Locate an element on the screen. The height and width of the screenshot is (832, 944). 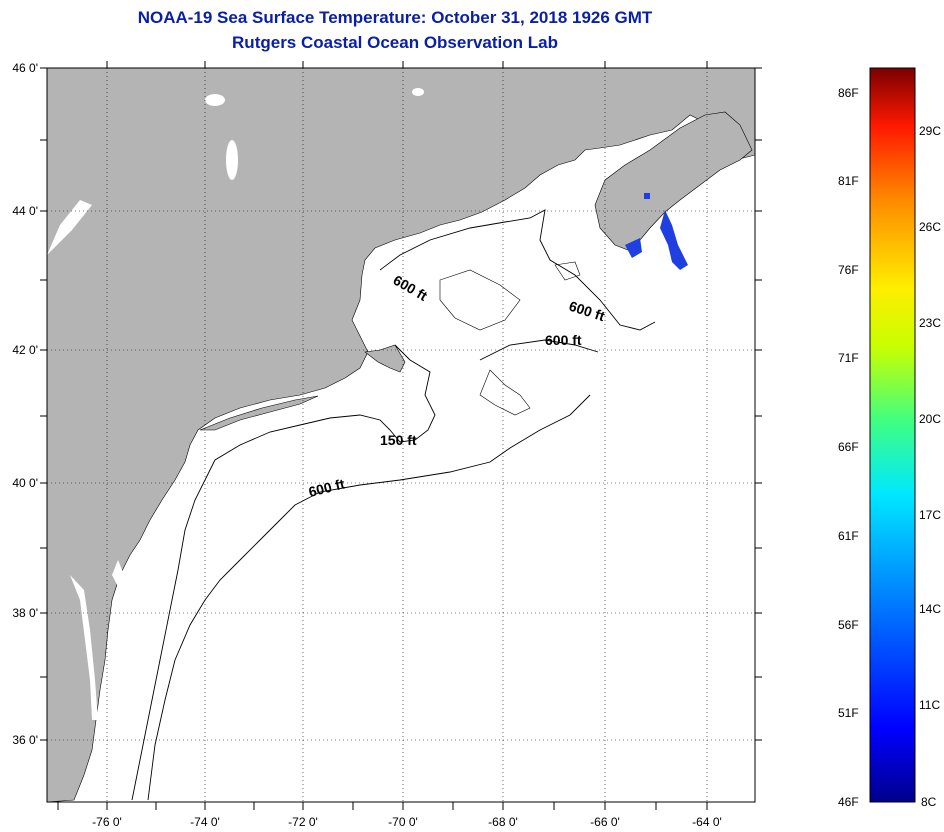
colorbar-f-label: 51F is located at coordinates (848, 713).